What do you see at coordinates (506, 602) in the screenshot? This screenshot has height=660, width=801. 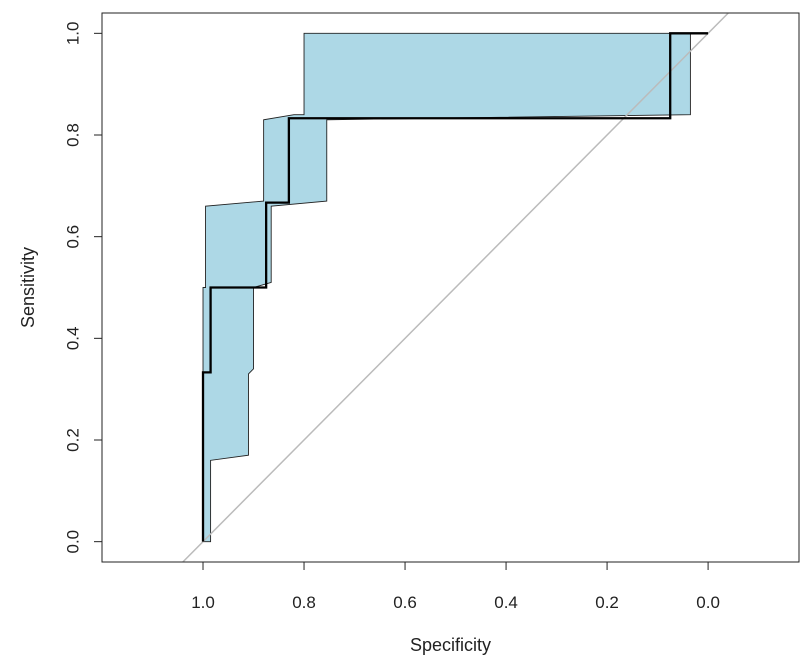 I see `x-tick-label: 0.4` at bounding box center [506, 602].